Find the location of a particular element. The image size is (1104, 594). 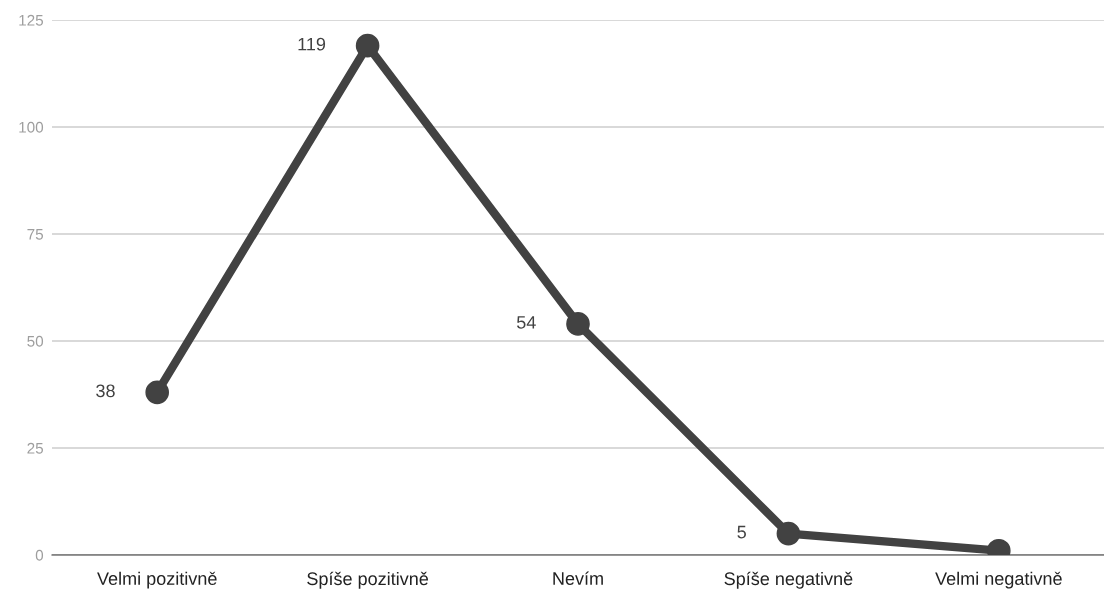

data-label: 5 is located at coordinates (741, 532).